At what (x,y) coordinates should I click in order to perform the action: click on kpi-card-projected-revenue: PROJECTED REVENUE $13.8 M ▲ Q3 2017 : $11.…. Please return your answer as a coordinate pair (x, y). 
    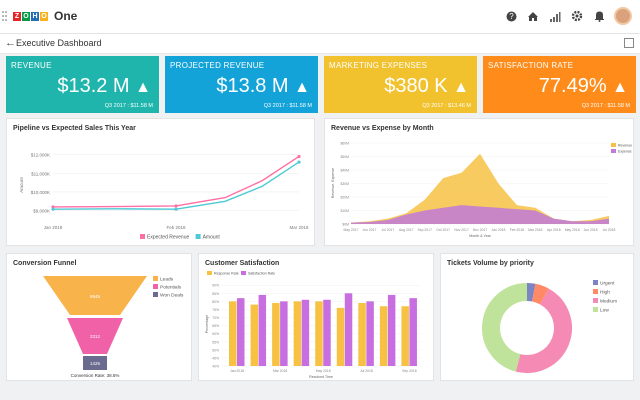
    Looking at the image, I should click on (241, 84).